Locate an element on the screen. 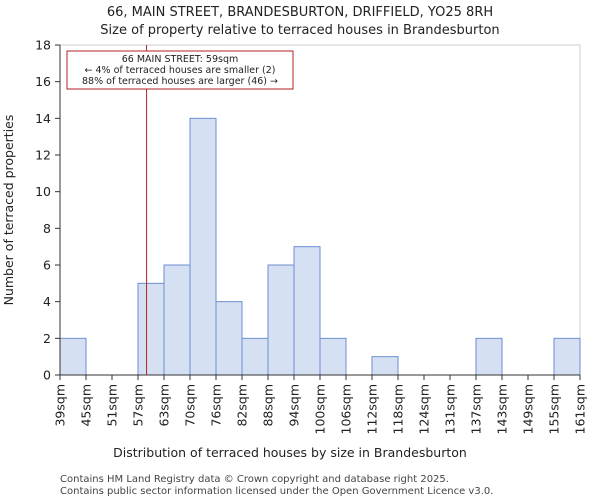 This screenshot has height=504, width=600. bar-76sqm is located at coordinates (229, 338).